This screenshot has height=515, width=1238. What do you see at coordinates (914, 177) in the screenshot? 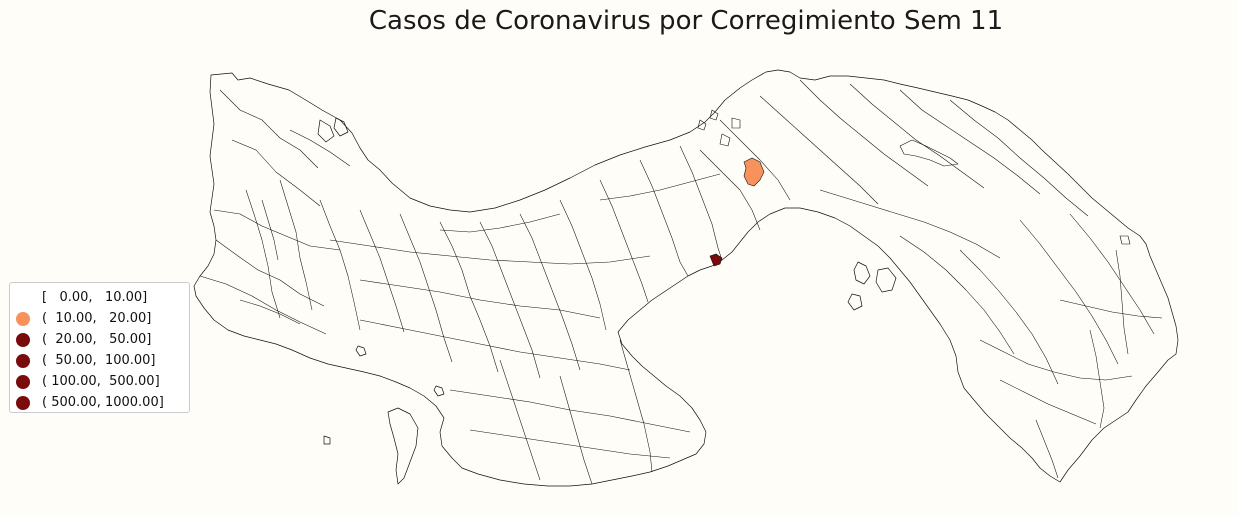
I see `coastal-islands` at bounding box center [914, 177].